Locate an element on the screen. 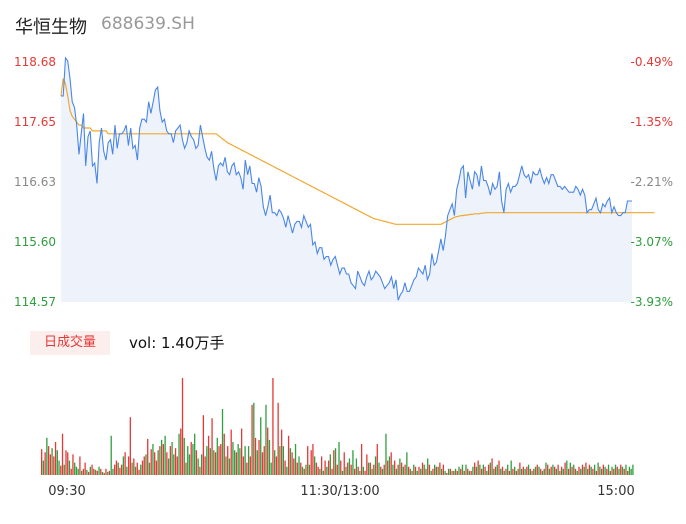 Image resolution: width=686 pixels, height=524 pixels. time-tick-label: 09:30 is located at coordinates (66, 491).